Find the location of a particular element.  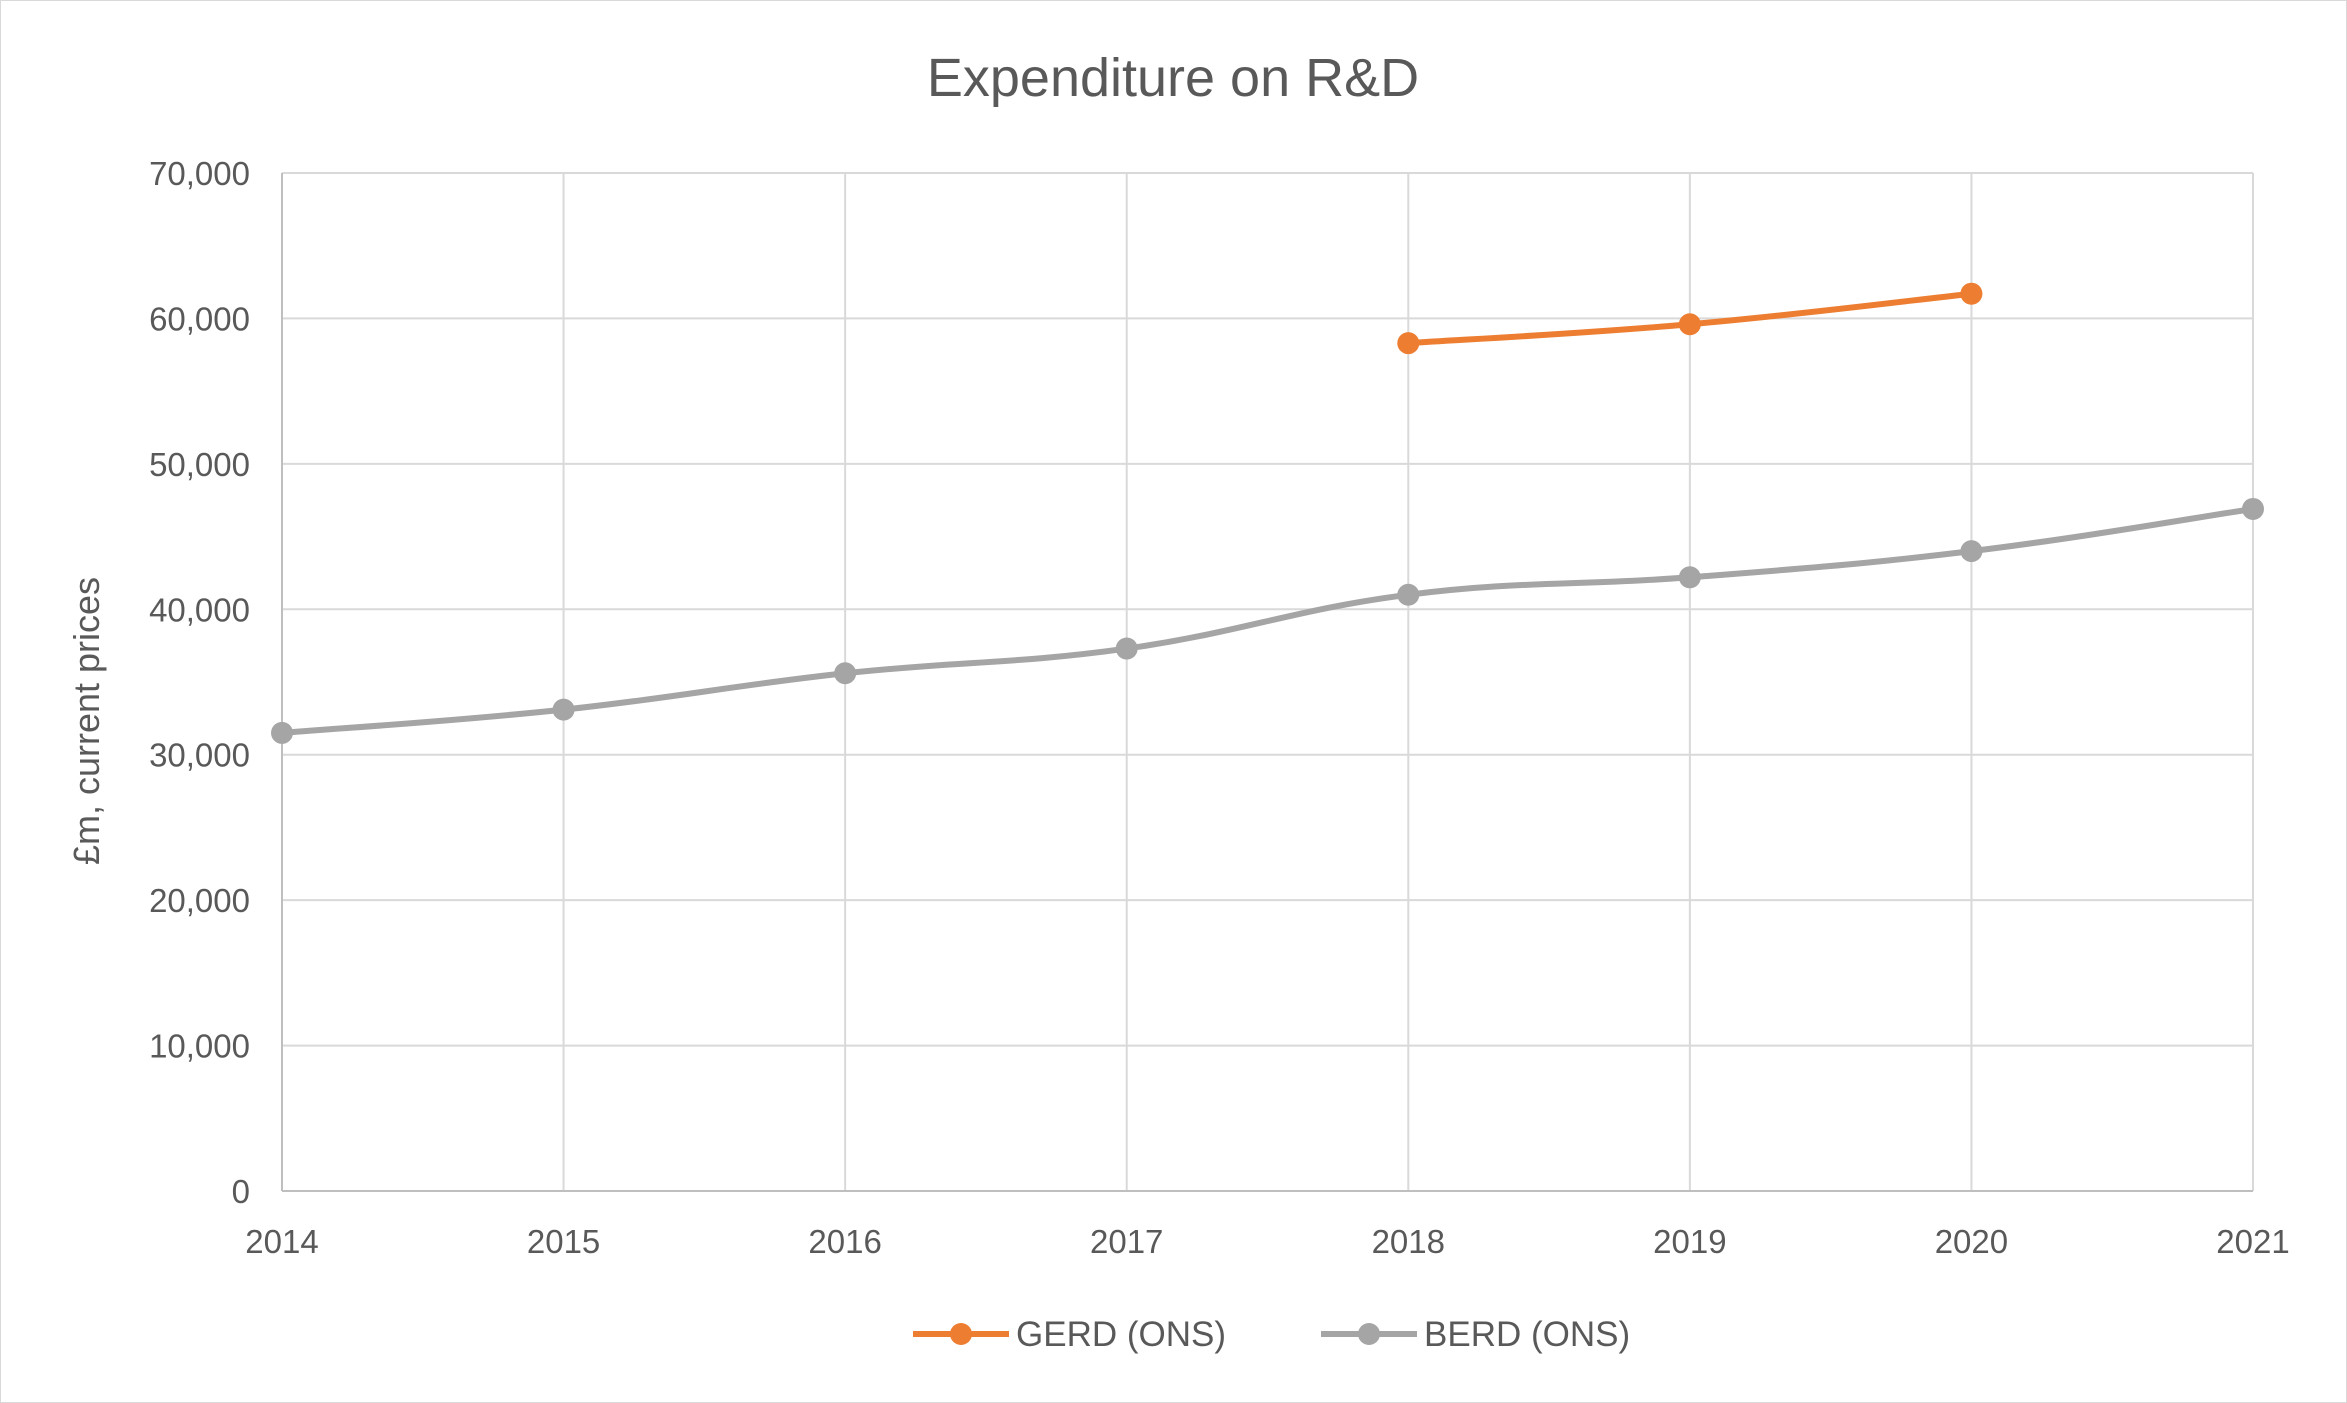

legend-item-gerd-ons: GERD (ONS) is located at coordinates (1069, 1334).